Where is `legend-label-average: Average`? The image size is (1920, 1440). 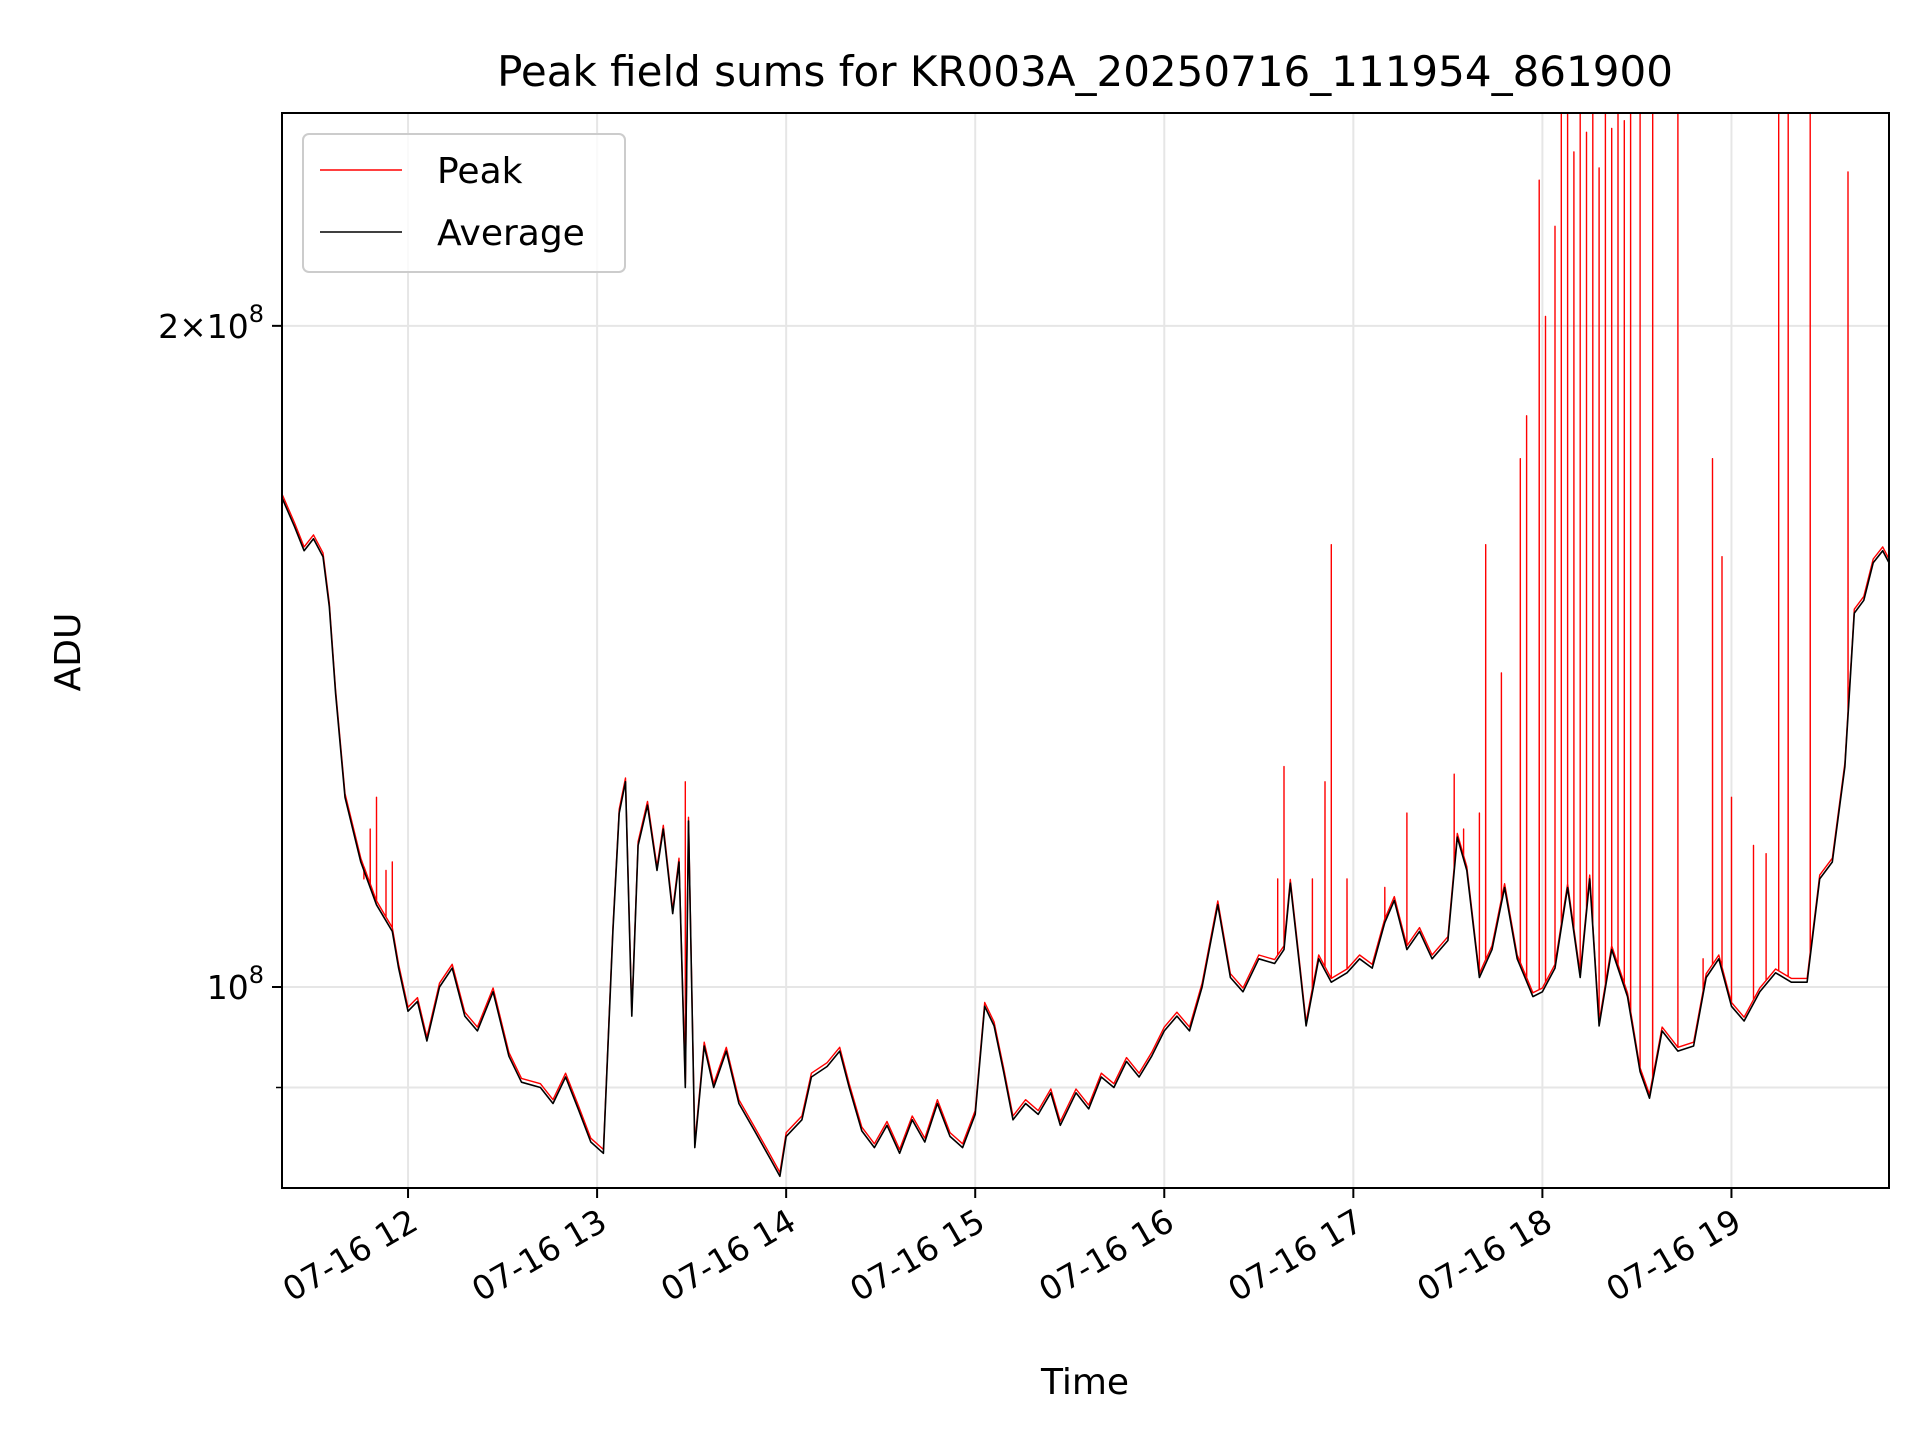
legend-label-average: Average is located at coordinates (511, 233).